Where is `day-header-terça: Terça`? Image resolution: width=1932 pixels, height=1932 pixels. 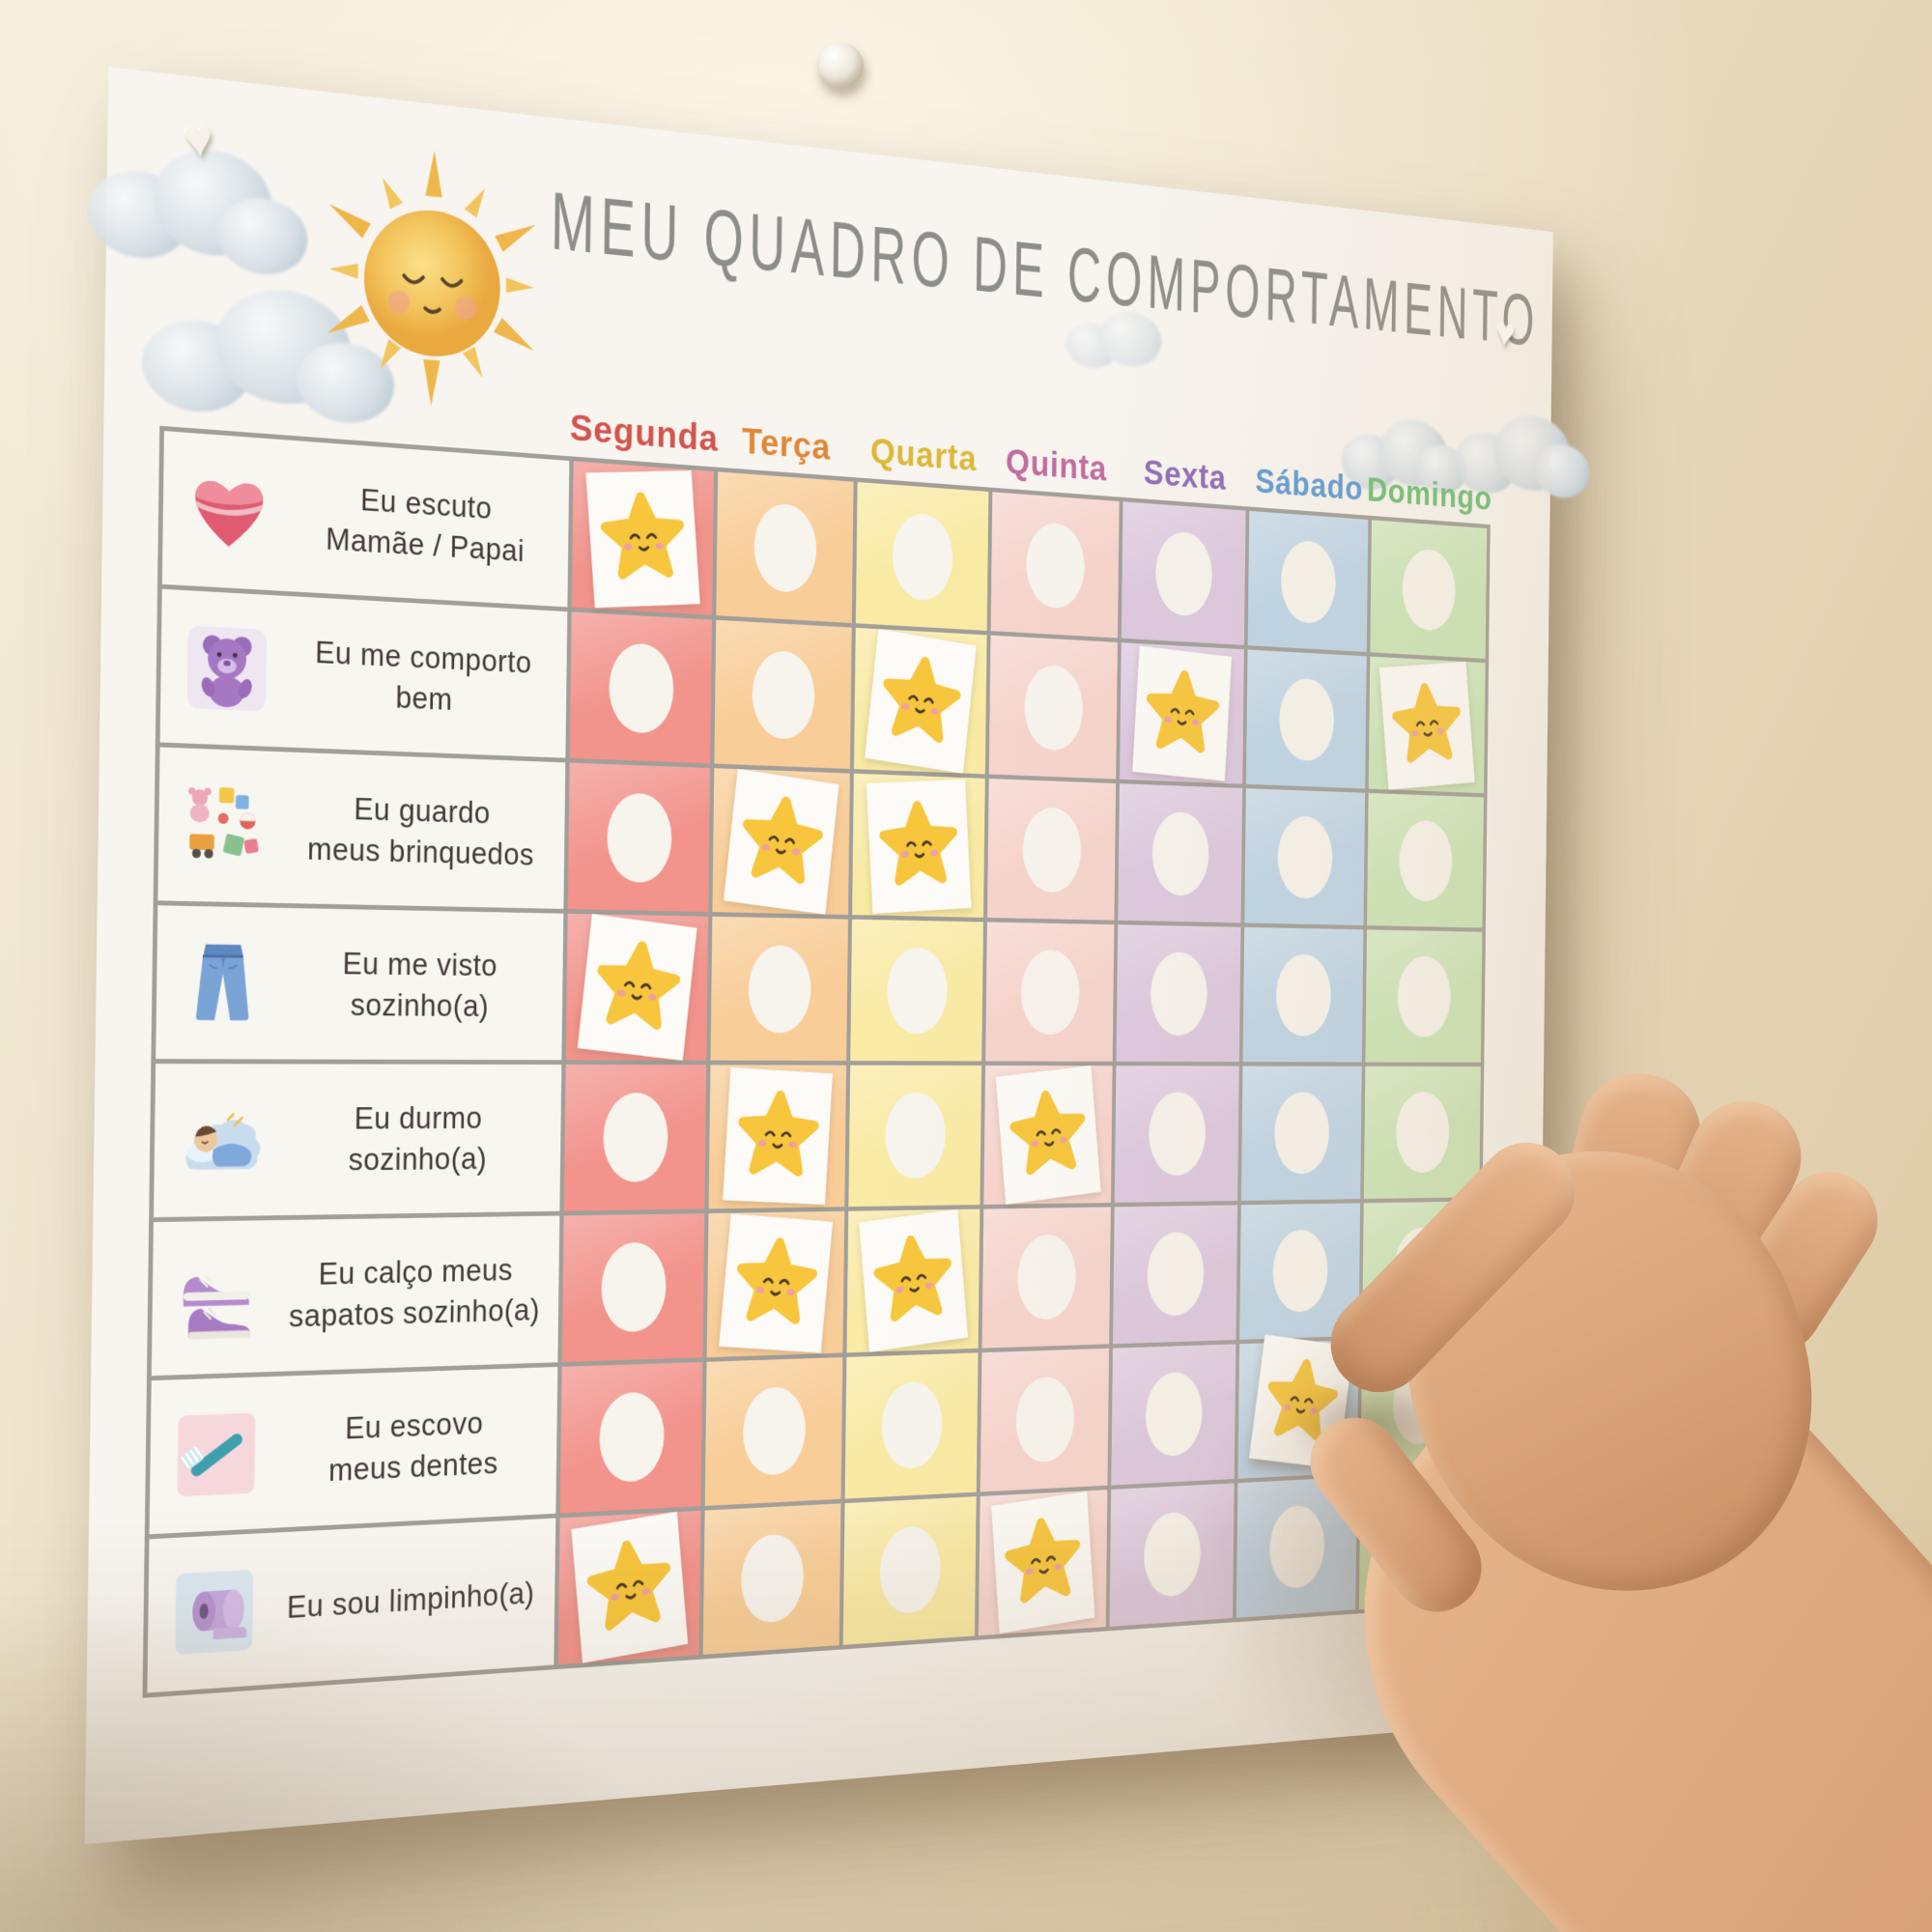 day-header-terça: Terça is located at coordinates (786, 444).